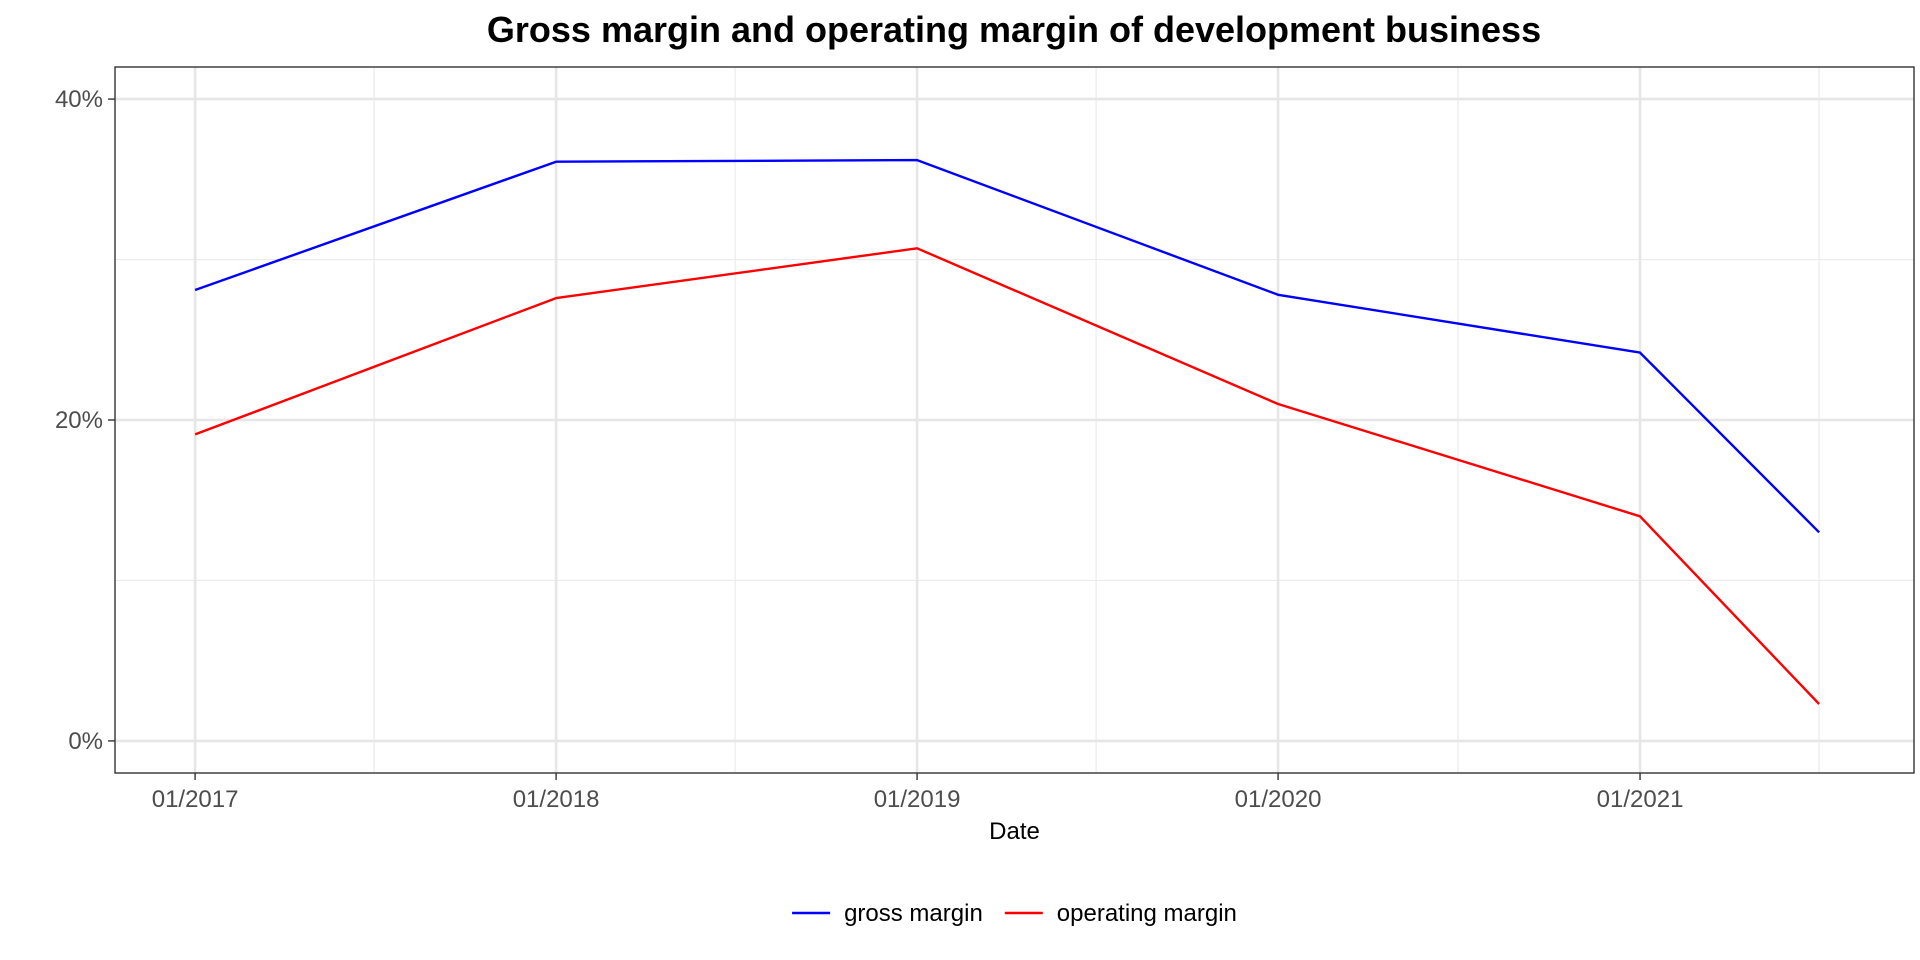  I want to click on x-tick-label: 01/2017, so click(195, 799).